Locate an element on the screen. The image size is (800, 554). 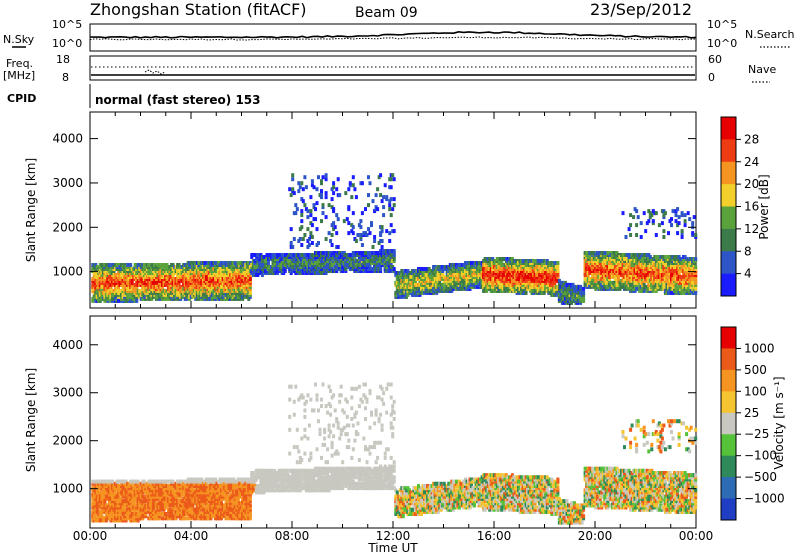
cpid-text: normal (fast stereo) 153 is located at coordinates (178, 100).